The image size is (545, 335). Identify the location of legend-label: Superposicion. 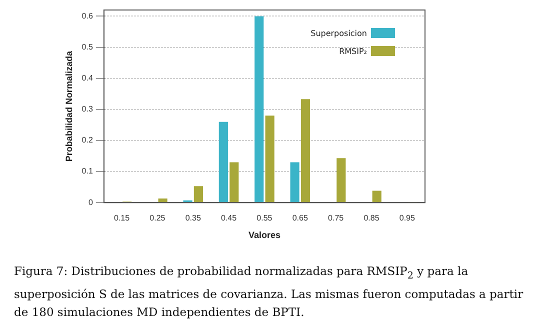
(338, 33).